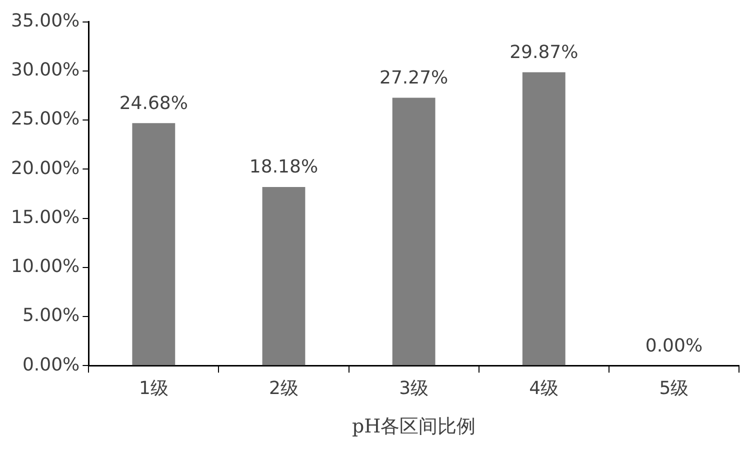 Image resolution: width=751 pixels, height=451 pixels. What do you see at coordinates (283, 167) in the screenshot?
I see `data-label: 18.18%` at bounding box center [283, 167].